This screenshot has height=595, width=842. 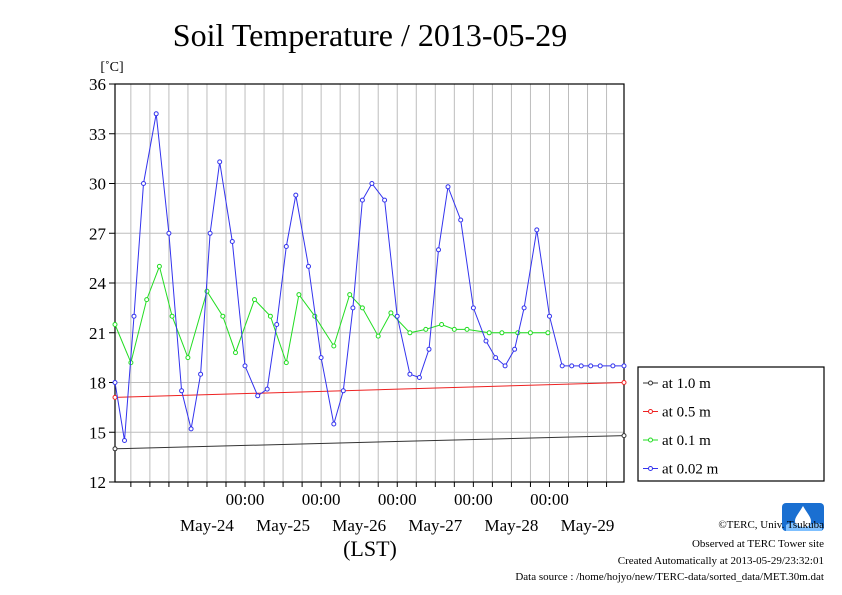 What do you see at coordinates (757, 544) in the screenshot?
I see `observed-text: Observed at TERC Tower site` at bounding box center [757, 544].